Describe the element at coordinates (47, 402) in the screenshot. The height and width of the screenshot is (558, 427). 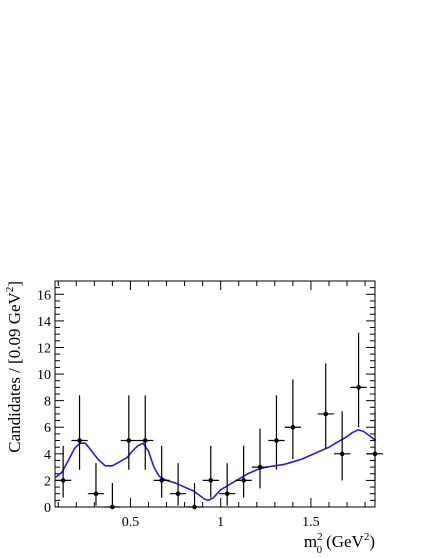
I see `y-tick-label: 8` at that location.